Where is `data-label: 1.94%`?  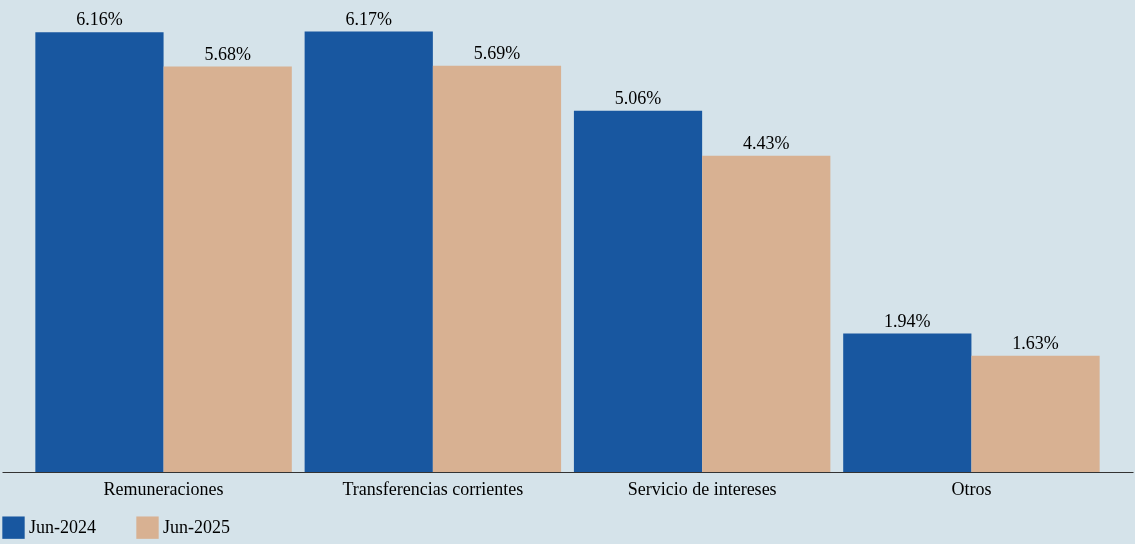 data-label: 1.94% is located at coordinates (907, 320).